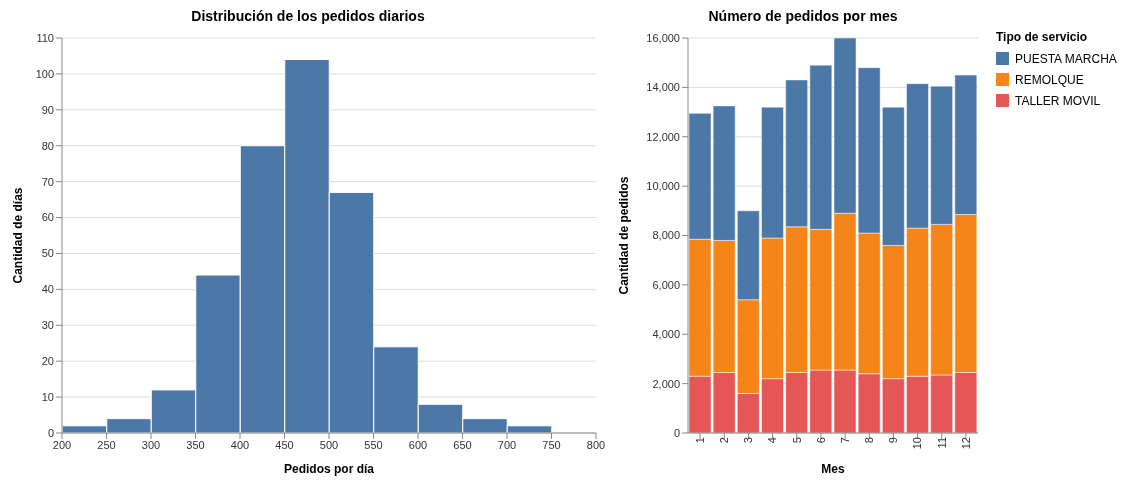 This screenshot has height=491, width=1128. Describe the element at coordinates (666, 383) in the screenshot. I see `y-tick-label: 2,000` at that location.